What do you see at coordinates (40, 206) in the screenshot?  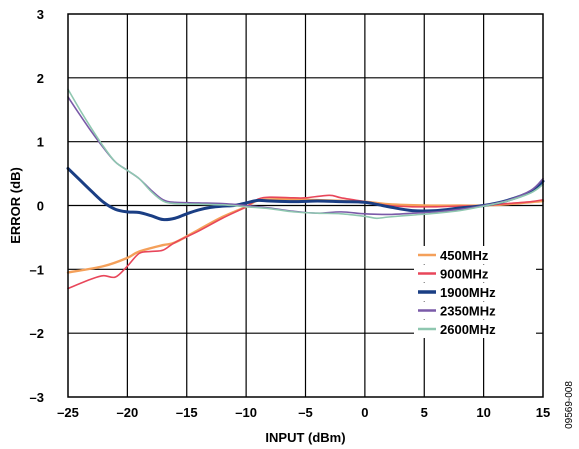 I see `y-tick-label: 0` at bounding box center [40, 206].